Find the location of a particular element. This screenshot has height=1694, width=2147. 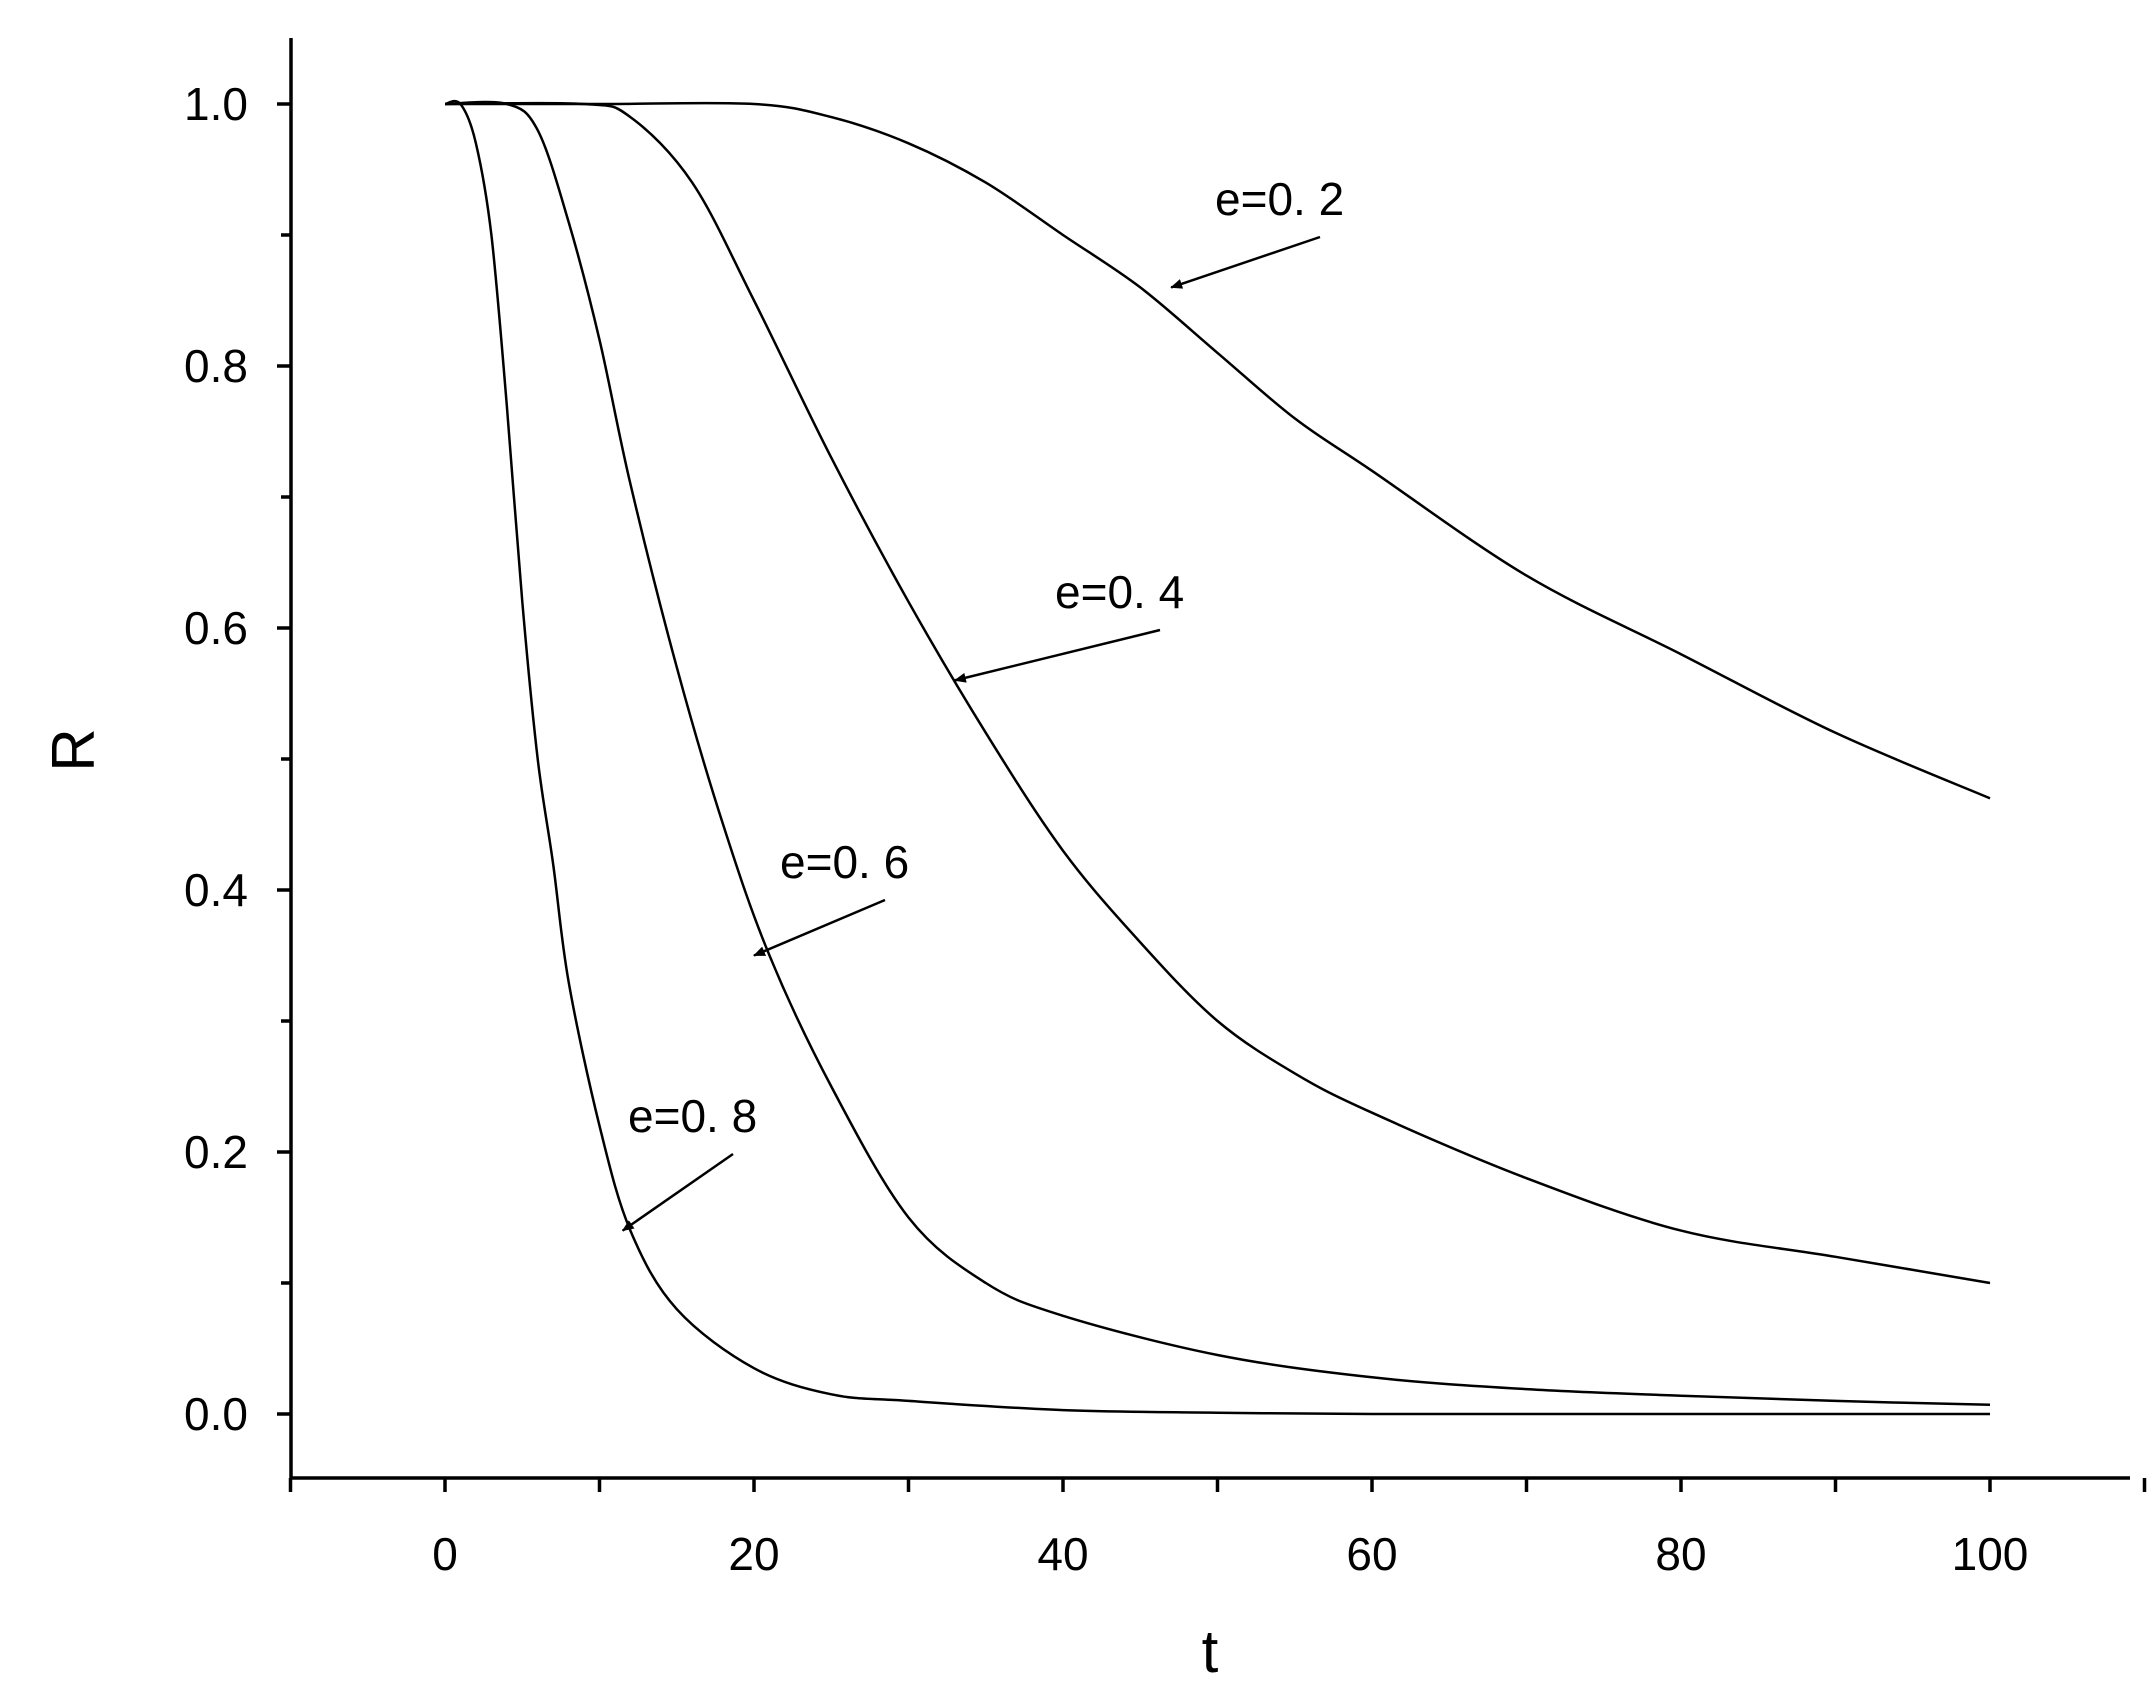

x-tick-label: 40 is located at coordinates (1062, 1554).